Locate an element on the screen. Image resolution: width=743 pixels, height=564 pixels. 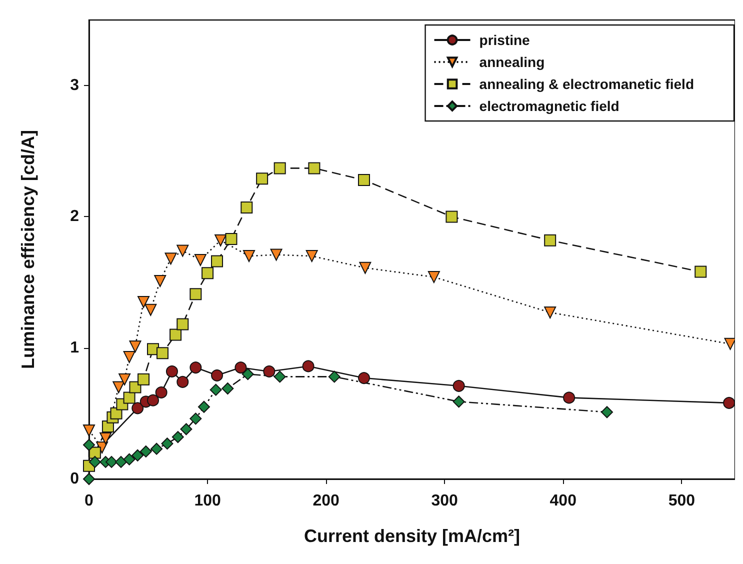
x-tick-label: 0 is located at coordinates (89, 501).